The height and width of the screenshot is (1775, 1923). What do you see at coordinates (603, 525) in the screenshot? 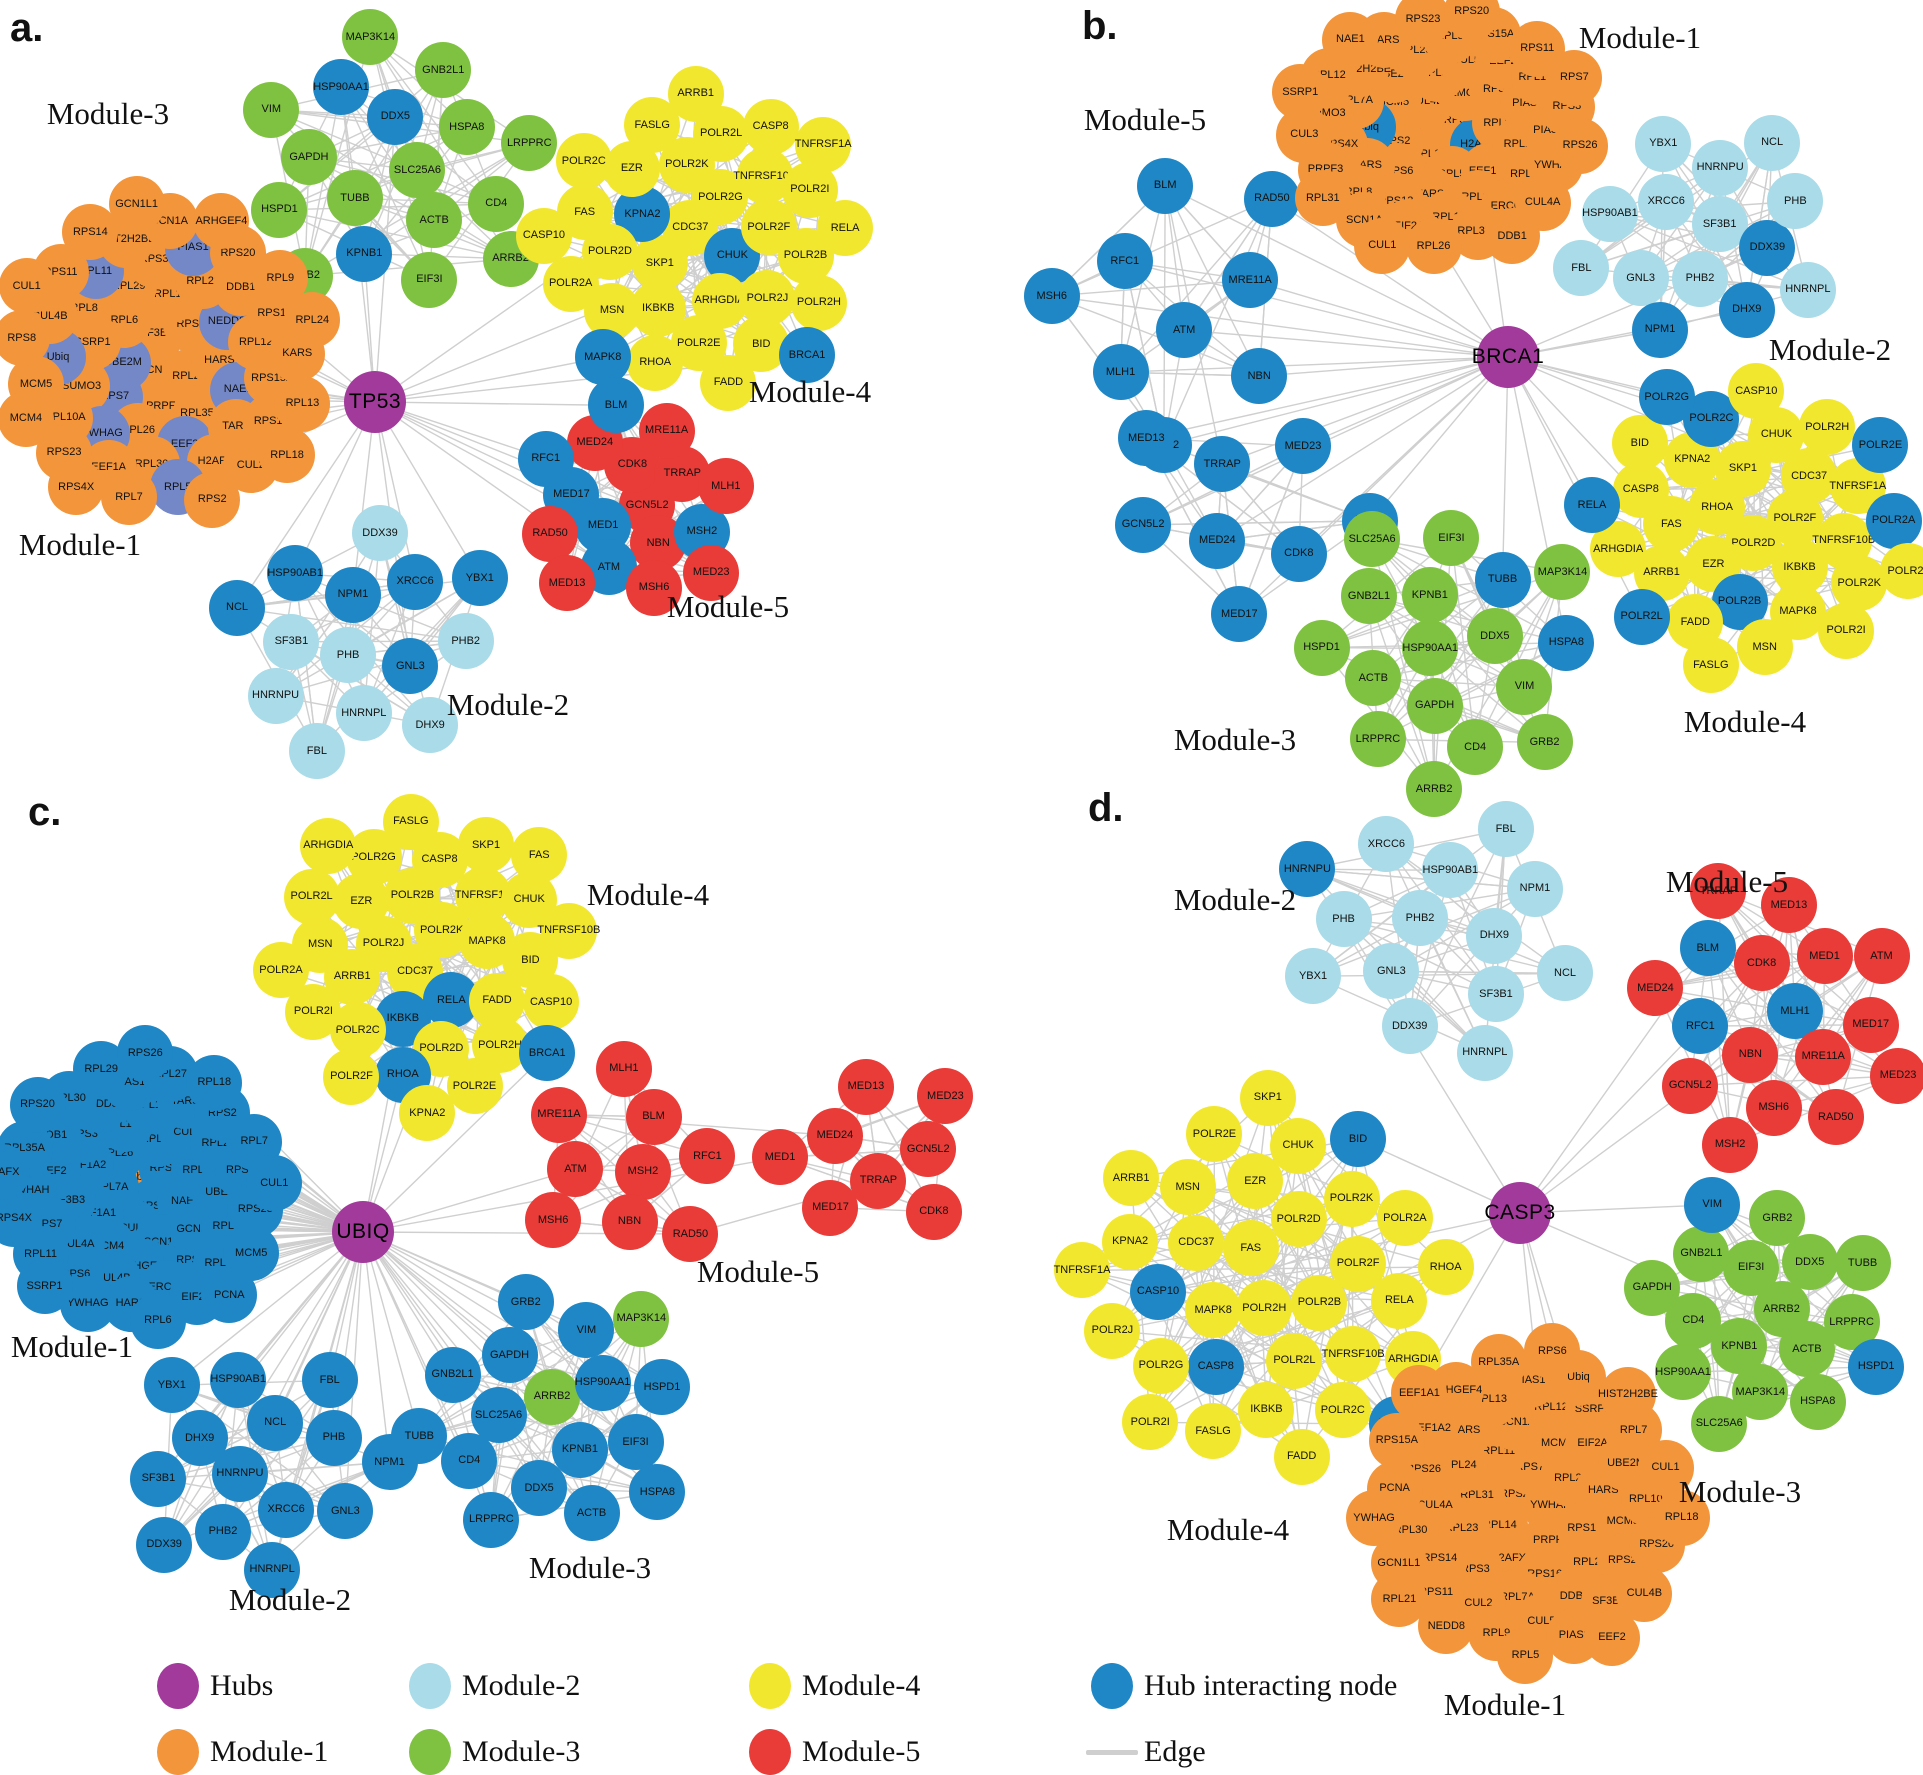
I see `node-label: MED1` at bounding box center [603, 525].